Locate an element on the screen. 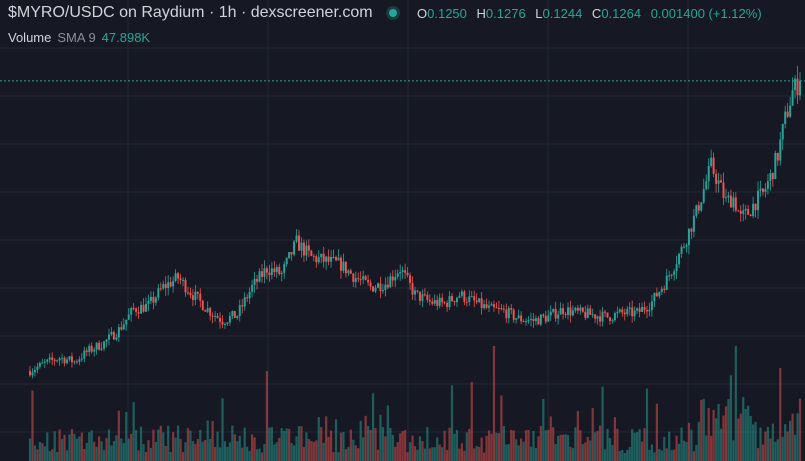  low-label: L is located at coordinates (539, 13).